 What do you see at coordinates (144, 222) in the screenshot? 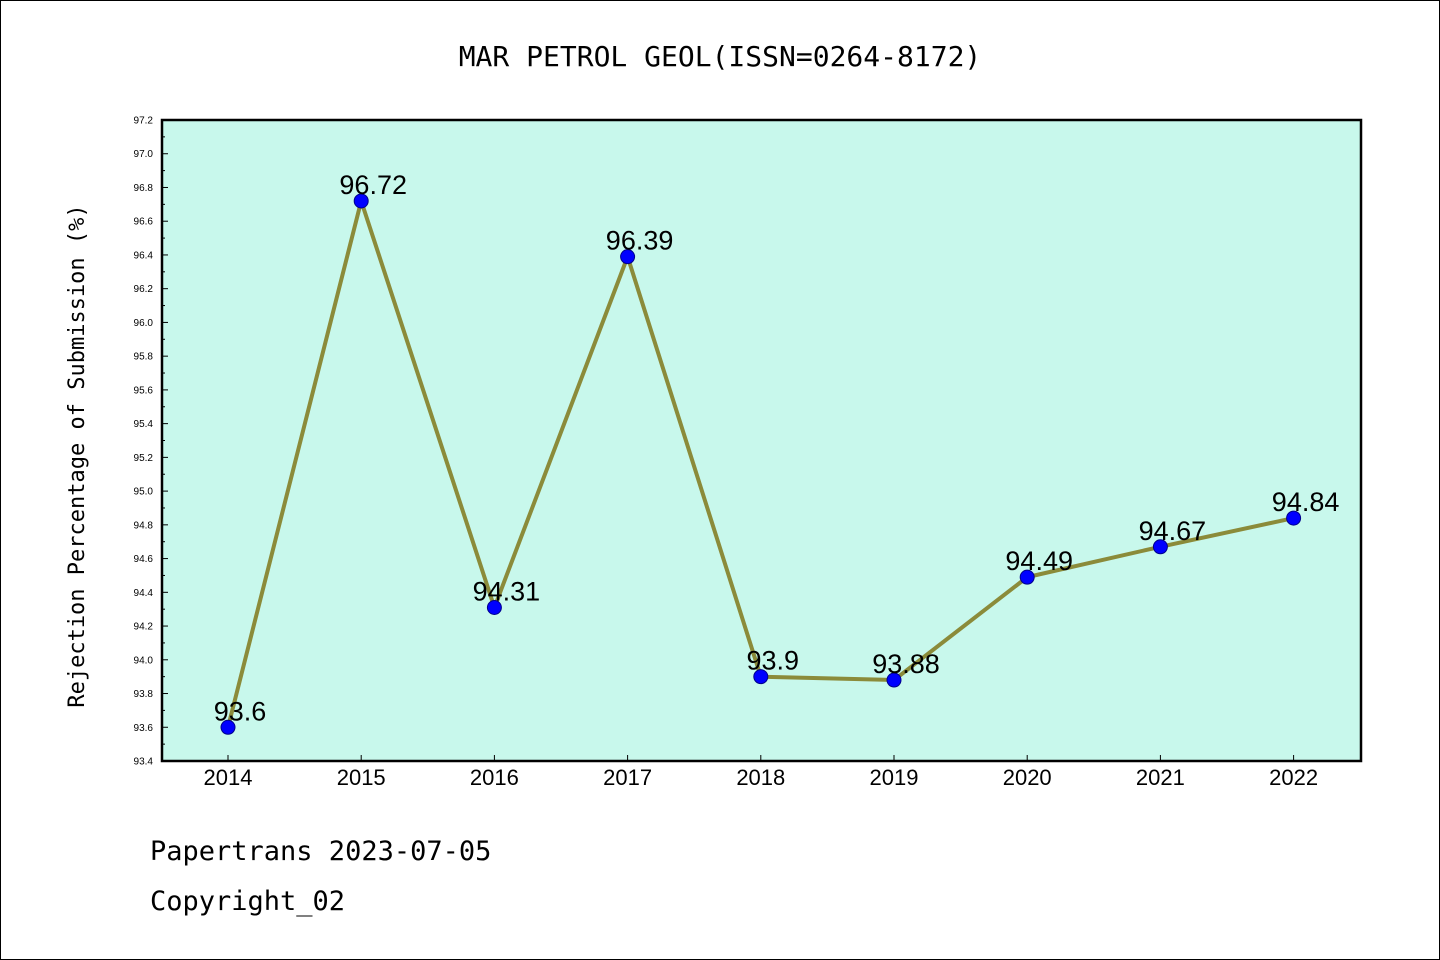
I see `y-tick-label: 96.6` at bounding box center [144, 222].